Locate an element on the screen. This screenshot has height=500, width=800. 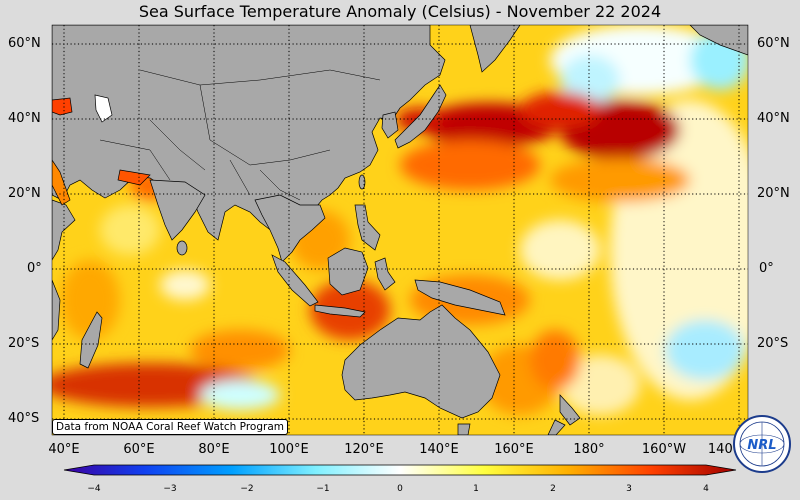
lon-label: 160°W is located at coordinates (664, 449).